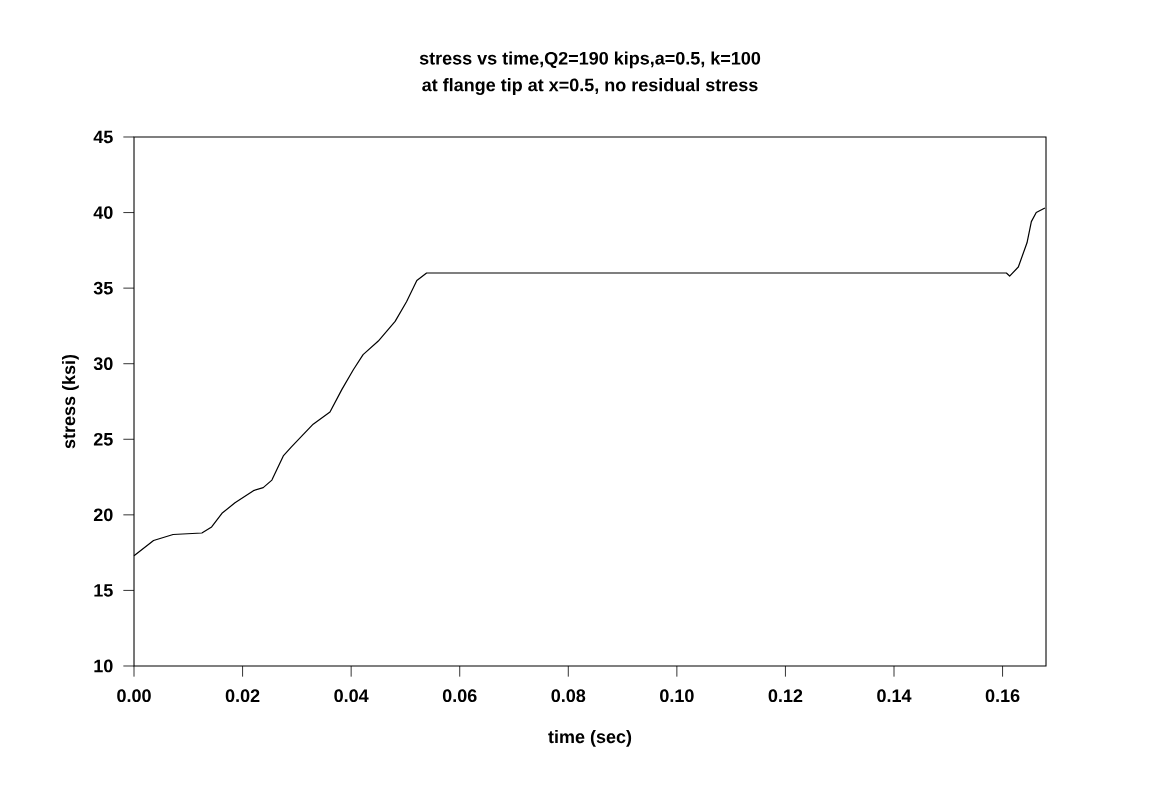 The width and height of the screenshot is (1153, 803). What do you see at coordinates (590, 60) in the screenshot?
I see `chart-title: stress vs time,Q2=190 kips,a=0.5, k=100` at bounding box center [590, 60].